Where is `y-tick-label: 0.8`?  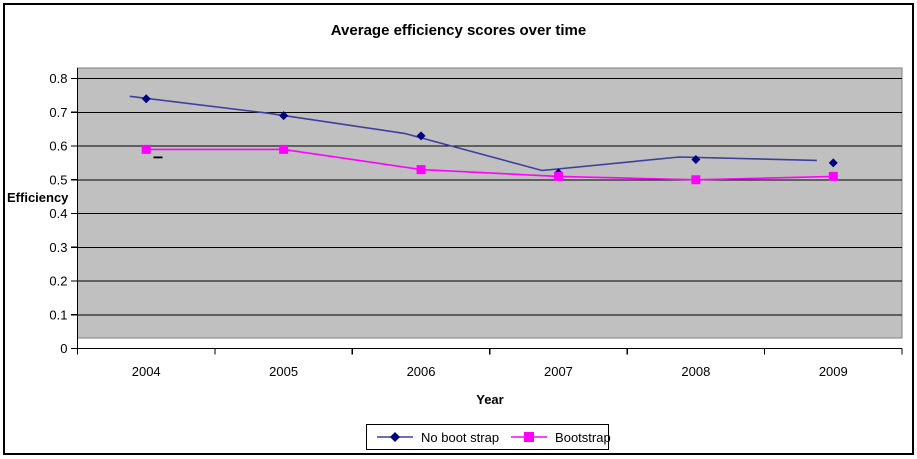
y-tick-label: 0.8 is located at coordinates (58, 78).